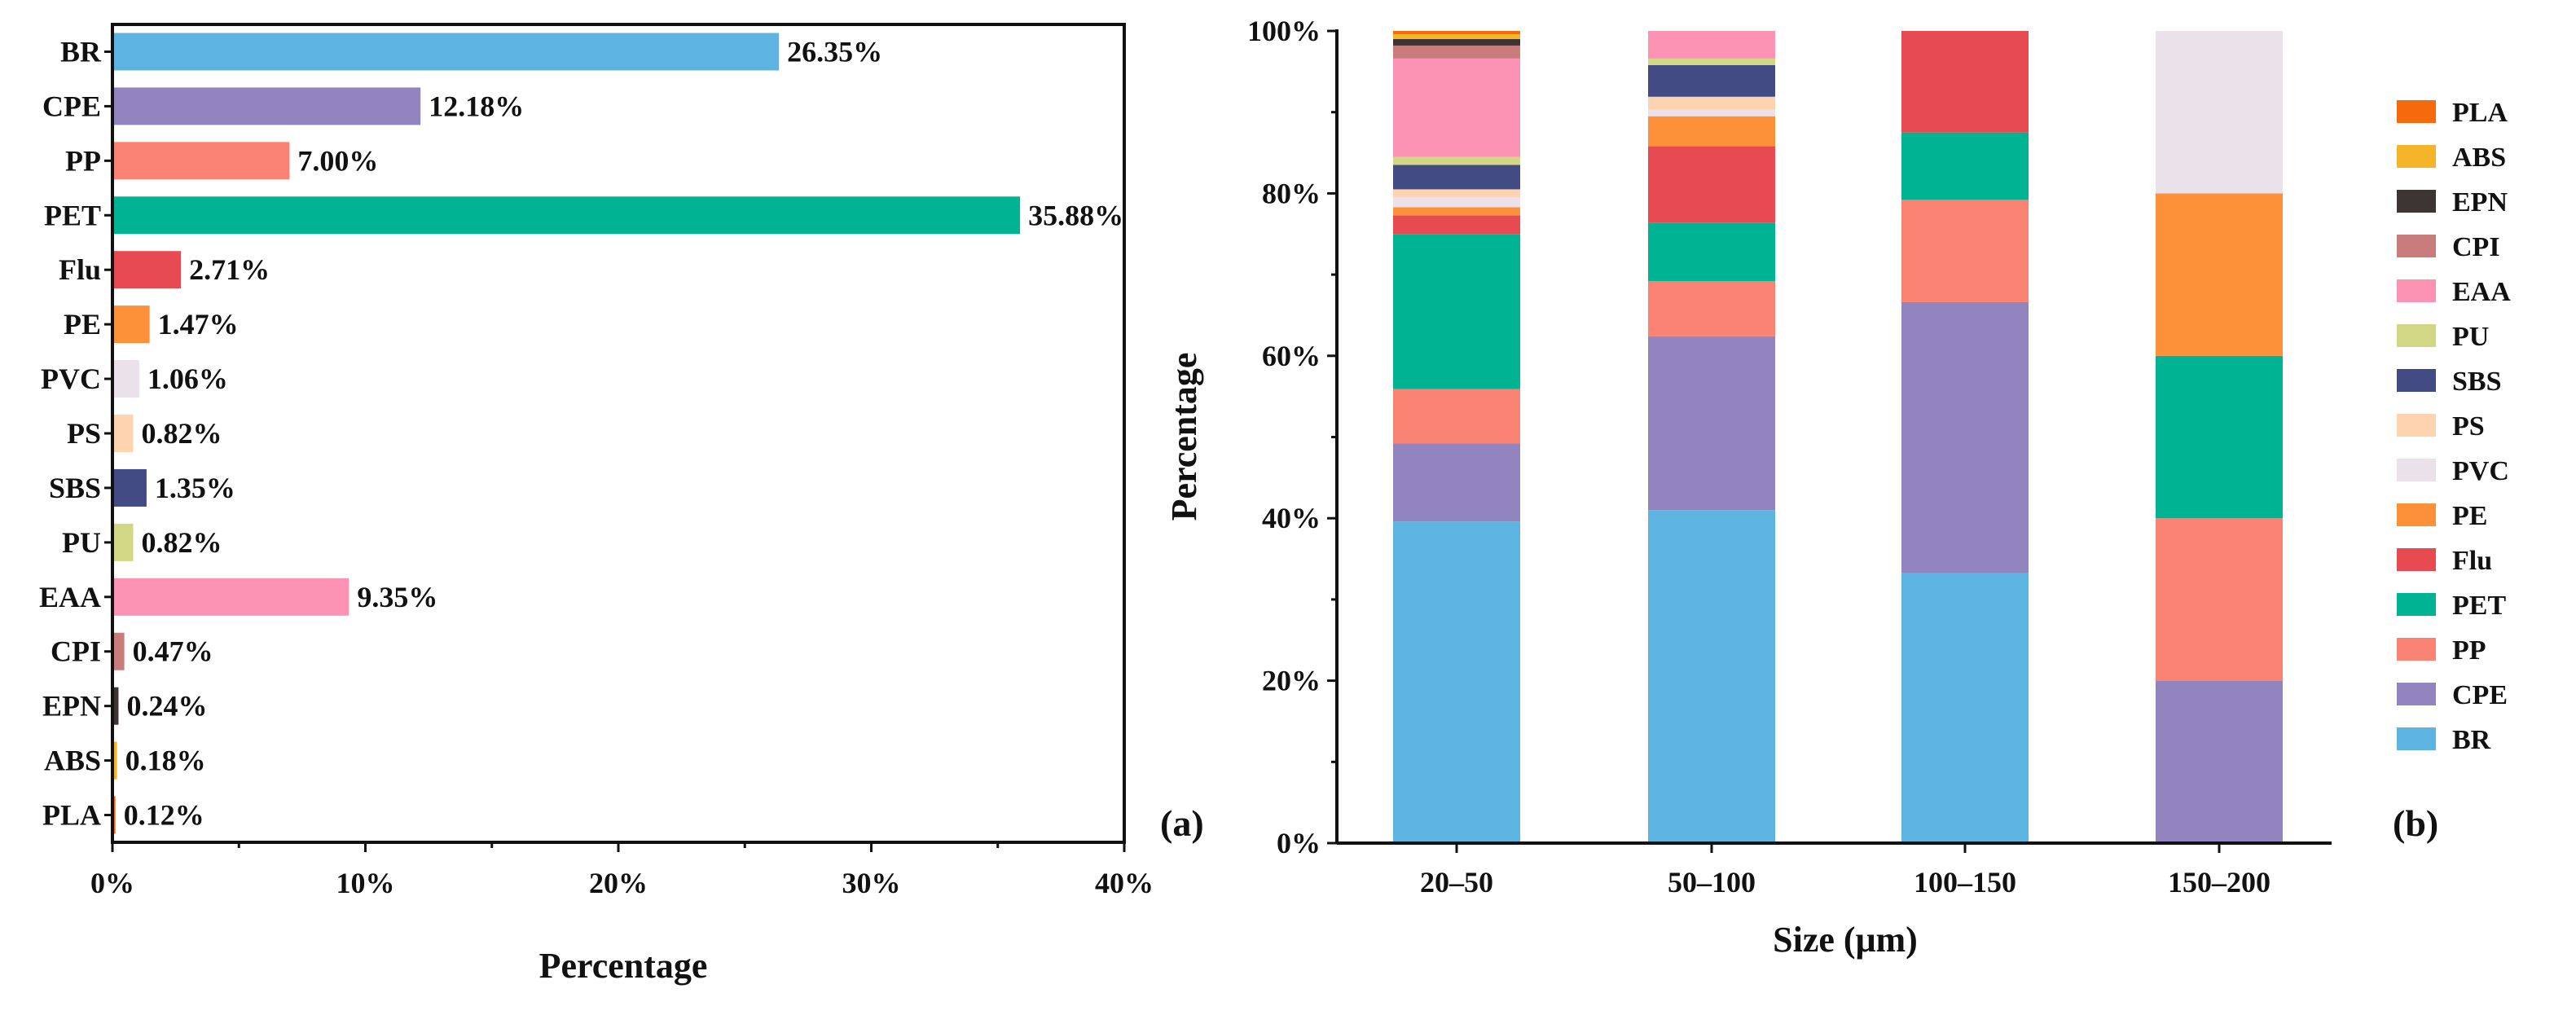 The image size is (2576, 1015). I want to click on segment-abs, so click(1456, 36).